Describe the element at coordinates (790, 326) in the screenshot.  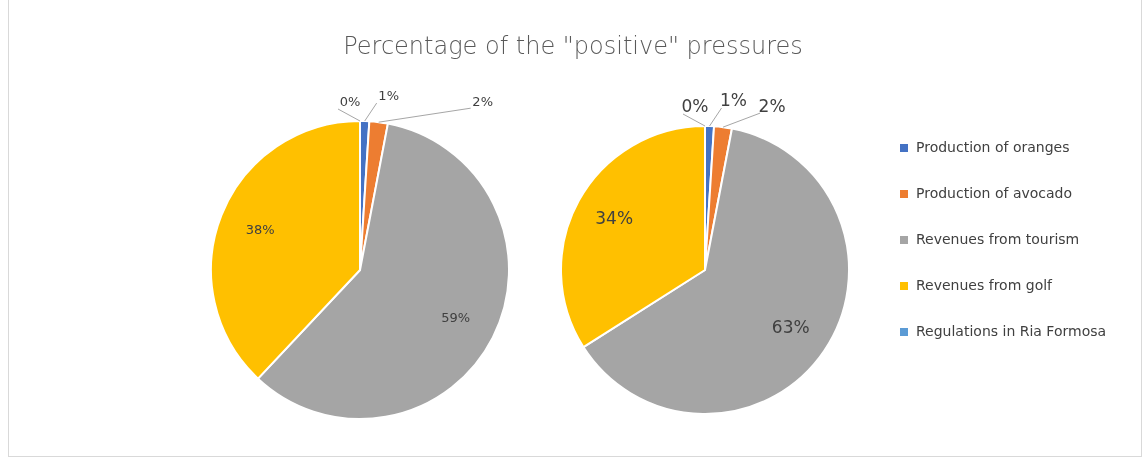
I see `data-label: 63%` at that location.